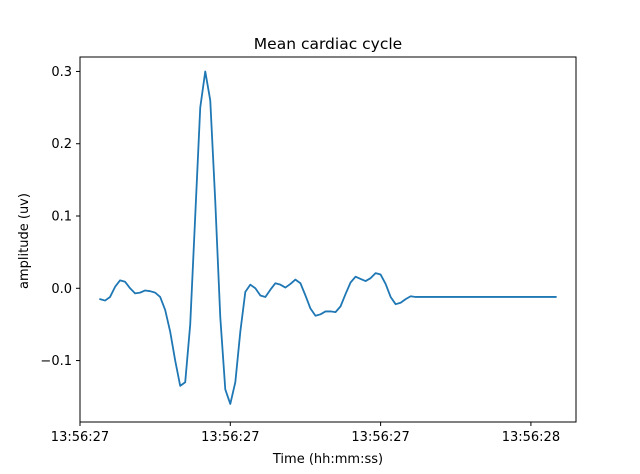 Image resolution: width=640 pixels, height=474 pixels. What do you see at coordinates (61, 144) in the screenshot?
I see `y-tick-label: 0.2` at bounding box center [61, 144].